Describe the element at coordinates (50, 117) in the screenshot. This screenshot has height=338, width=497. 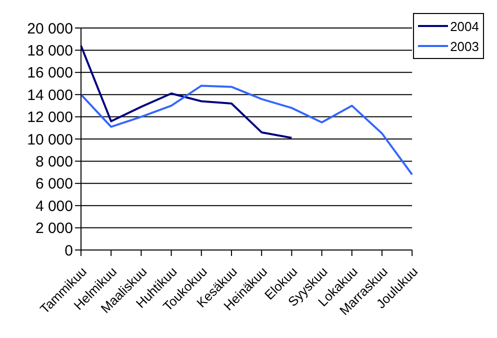
I see `y-tick-label: 12 000` at that location.